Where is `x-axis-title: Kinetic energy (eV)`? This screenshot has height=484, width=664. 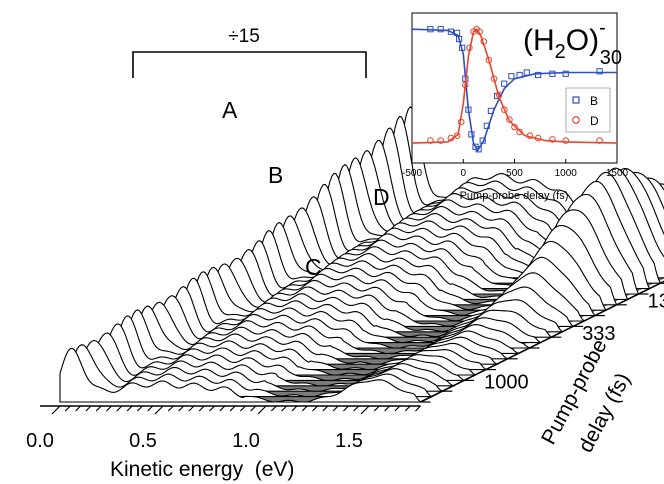 x-axis-title: Kinetic energy (eV) is located at coordinates (202, 469).